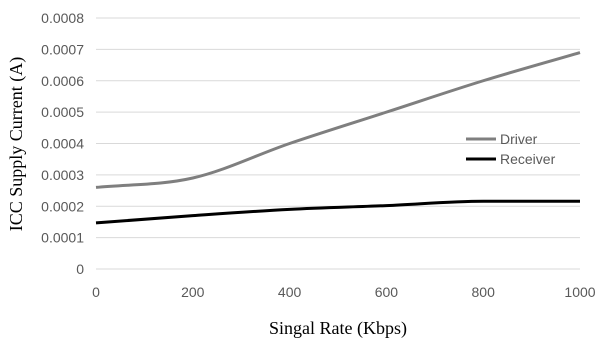  Describe the element at coordinates (62, 81) in the screenshot. I see `y-tick-label: 0.0006` at that location.